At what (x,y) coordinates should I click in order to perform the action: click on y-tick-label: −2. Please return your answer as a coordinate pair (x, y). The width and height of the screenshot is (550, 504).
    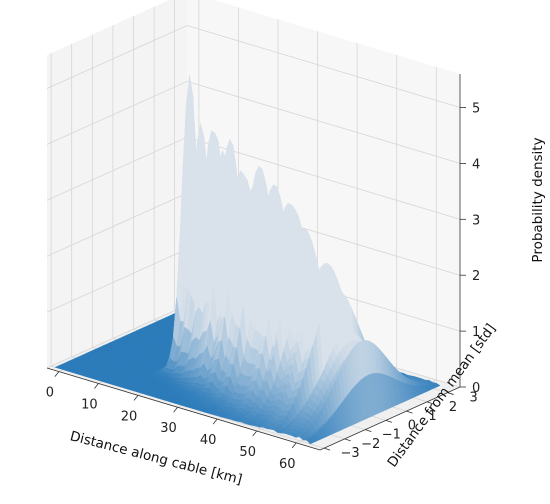
    Looking at the image, I should click on (370, 444).